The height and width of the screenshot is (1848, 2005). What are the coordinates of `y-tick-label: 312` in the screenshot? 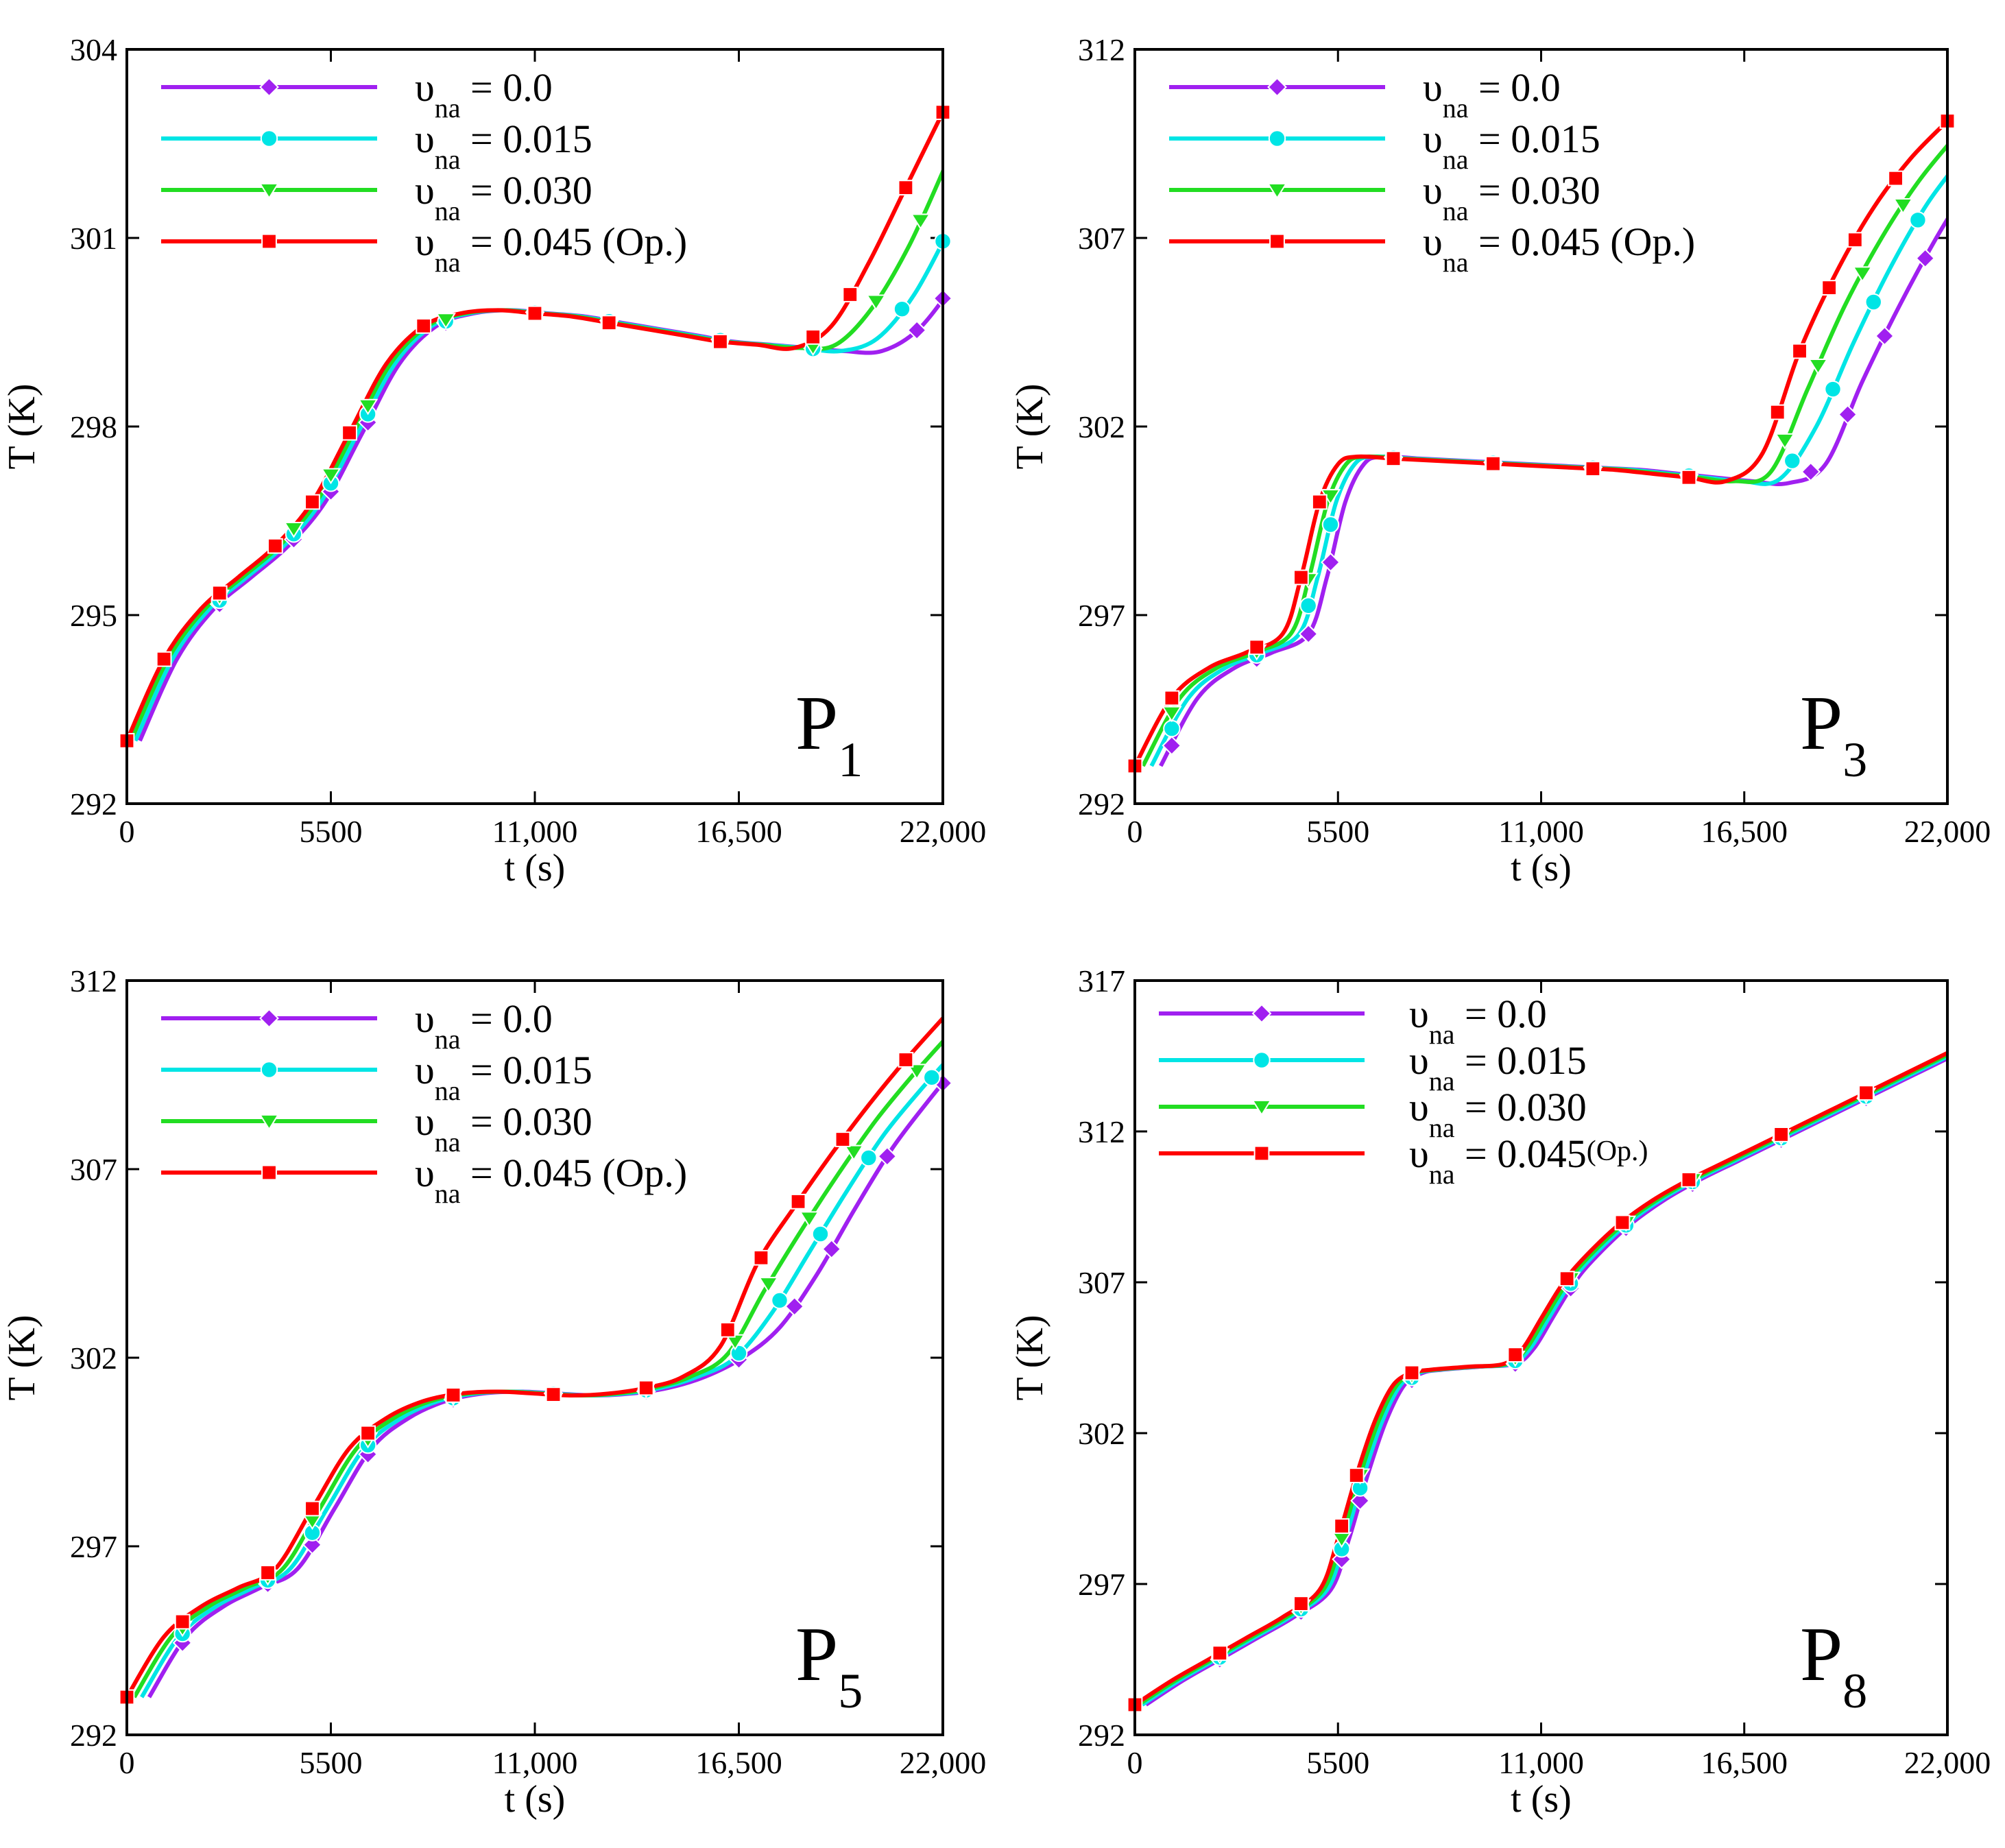 It's located at (1101, 49).